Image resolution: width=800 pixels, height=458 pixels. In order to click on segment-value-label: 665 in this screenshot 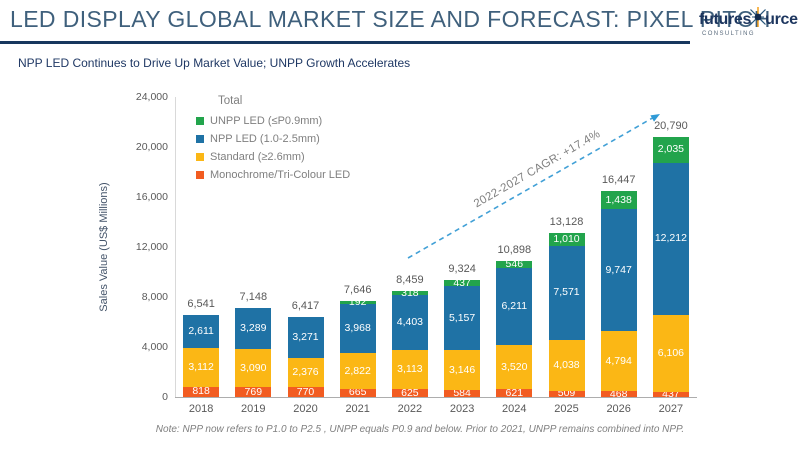, I will do `click(357, 392)`.